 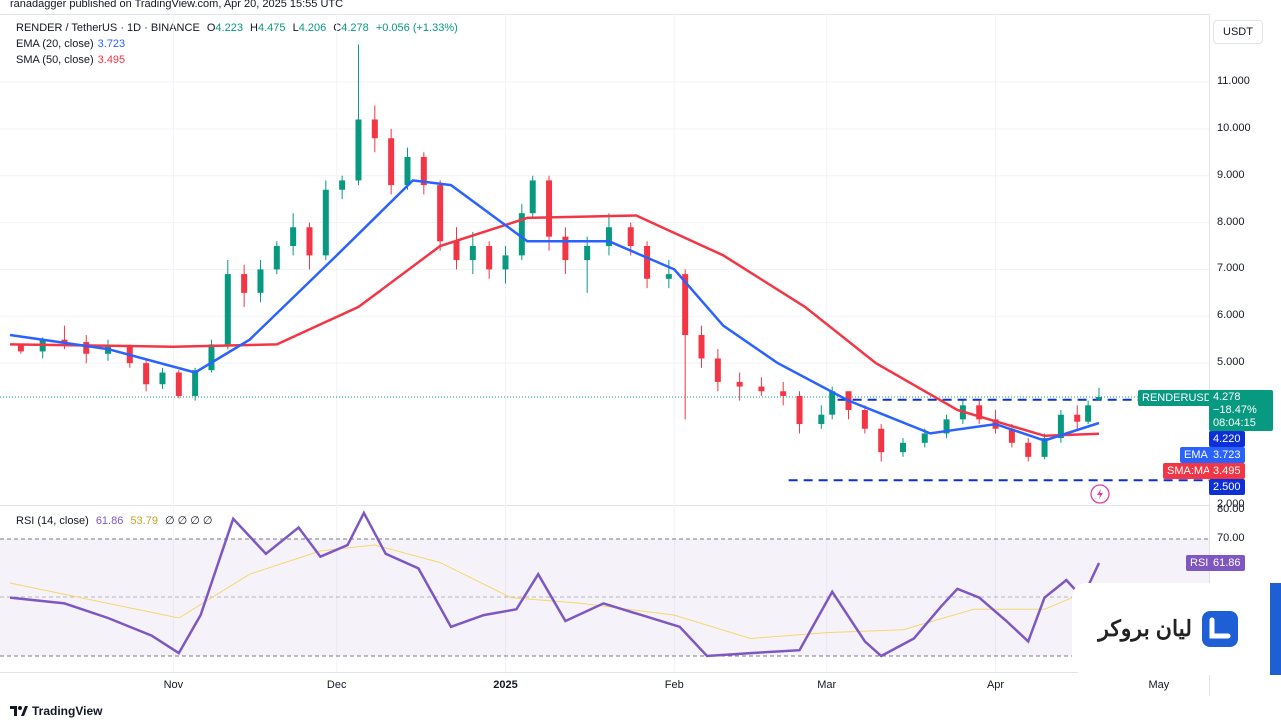 I want to click on rsi-ma-legend-value: 53.79, so click(x=144, y=521).